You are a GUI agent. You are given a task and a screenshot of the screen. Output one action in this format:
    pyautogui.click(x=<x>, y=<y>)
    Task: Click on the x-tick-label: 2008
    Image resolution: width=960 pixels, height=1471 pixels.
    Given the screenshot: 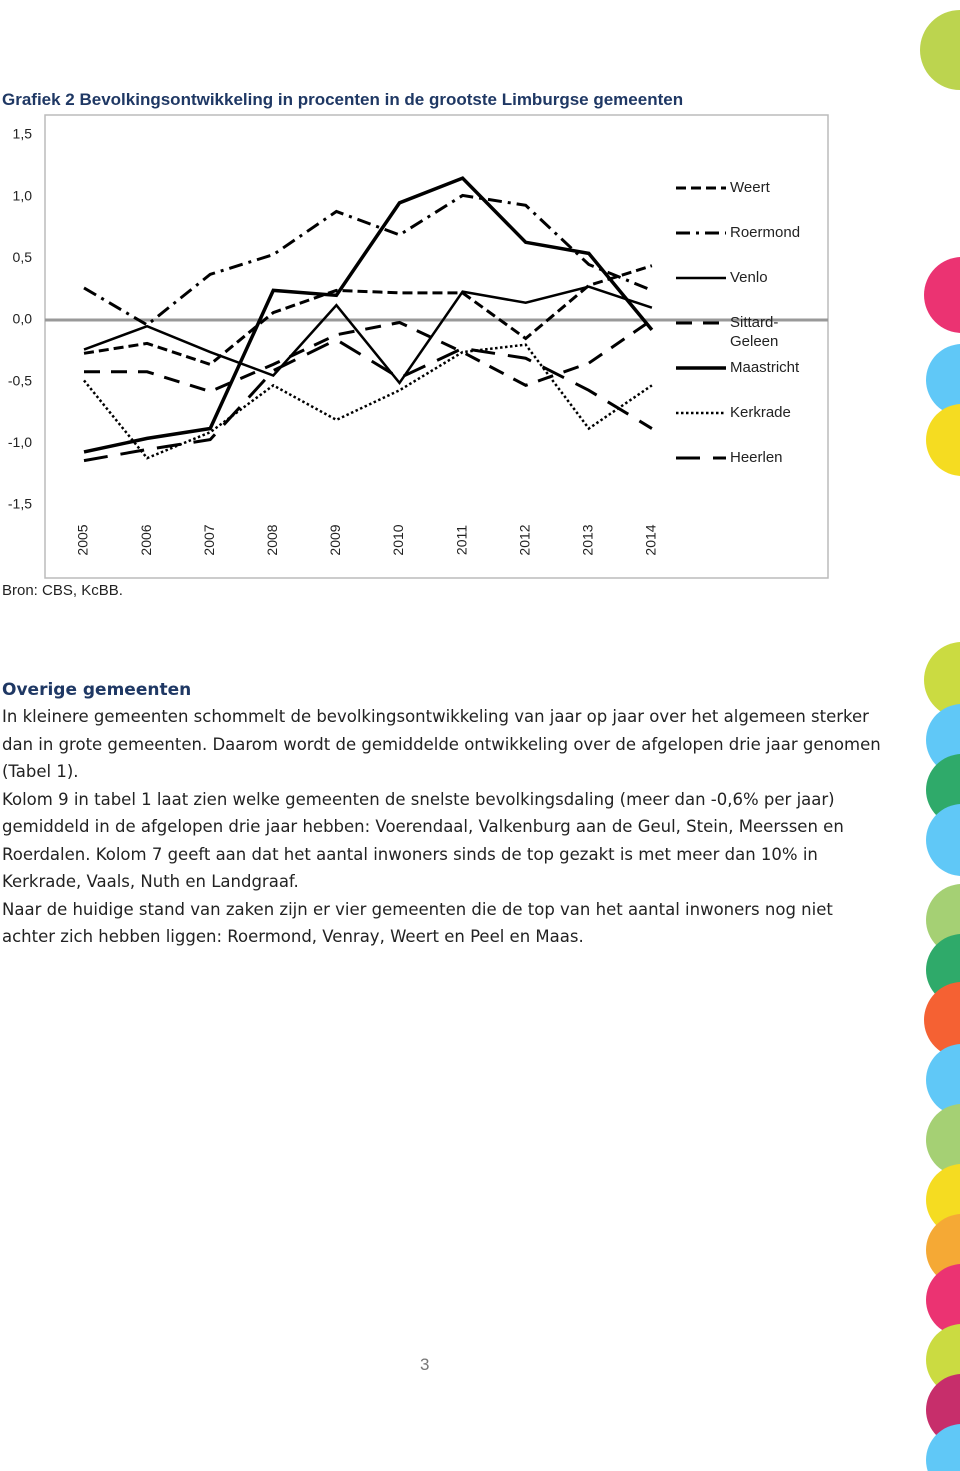 What is the action you would take?
    pyautogui.click(x=272, y=539)
    